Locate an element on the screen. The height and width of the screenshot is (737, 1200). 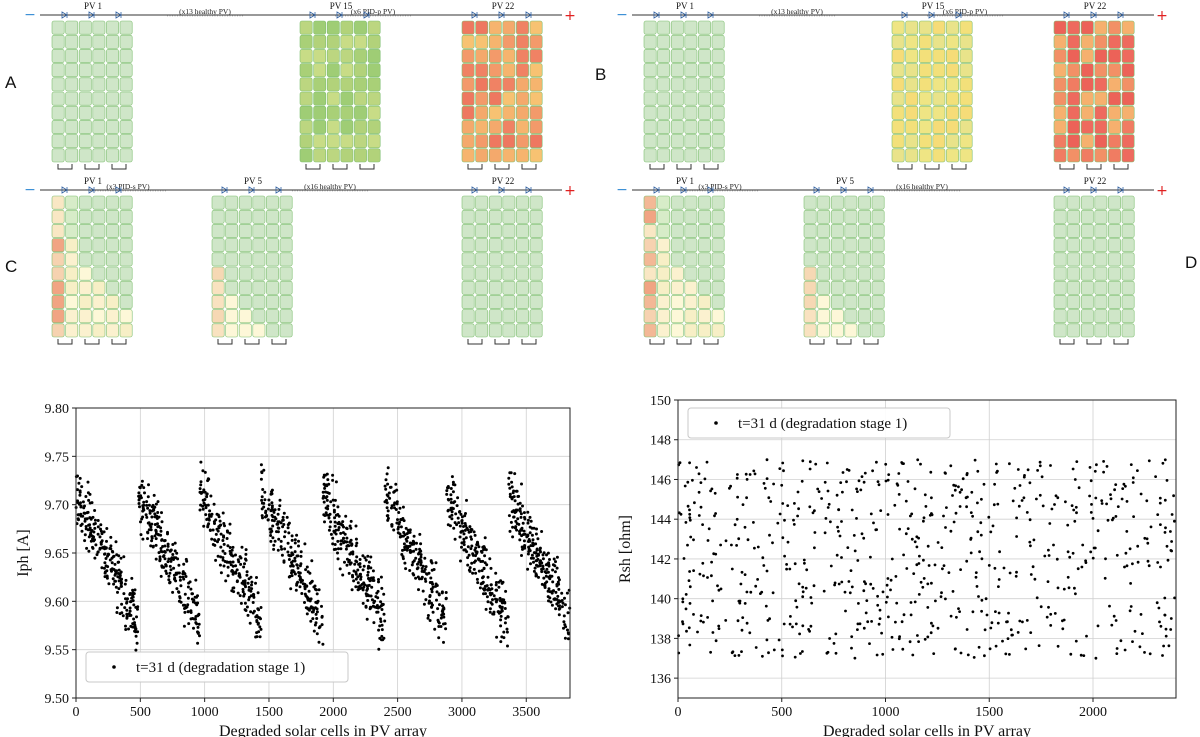
pv-module: PV 5 is located at coordinates (252, 260).